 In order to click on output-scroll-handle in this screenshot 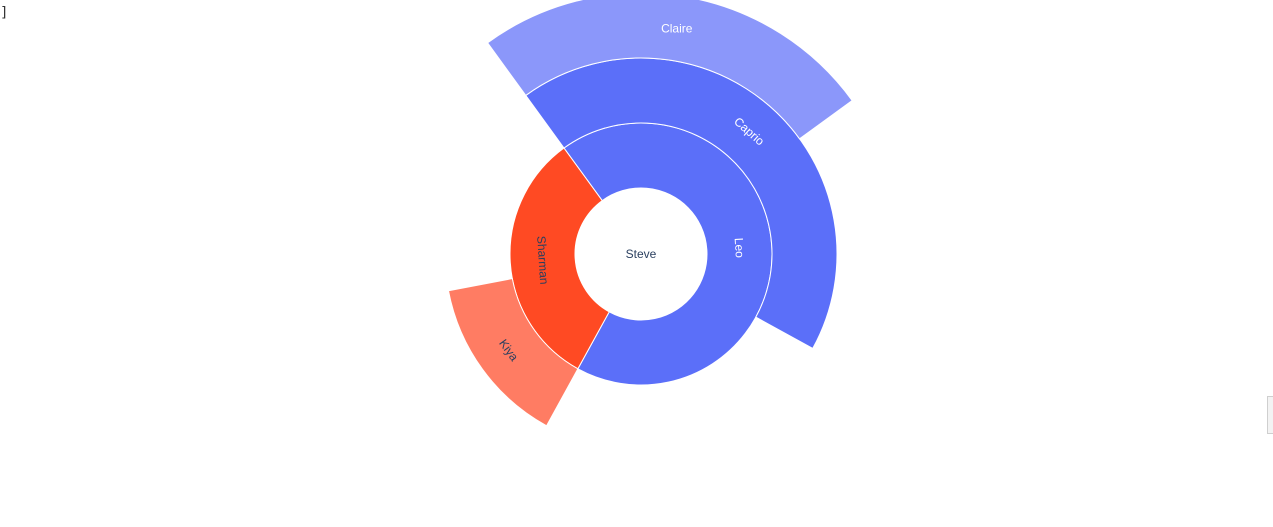, I will do `click(1270, 415)`.